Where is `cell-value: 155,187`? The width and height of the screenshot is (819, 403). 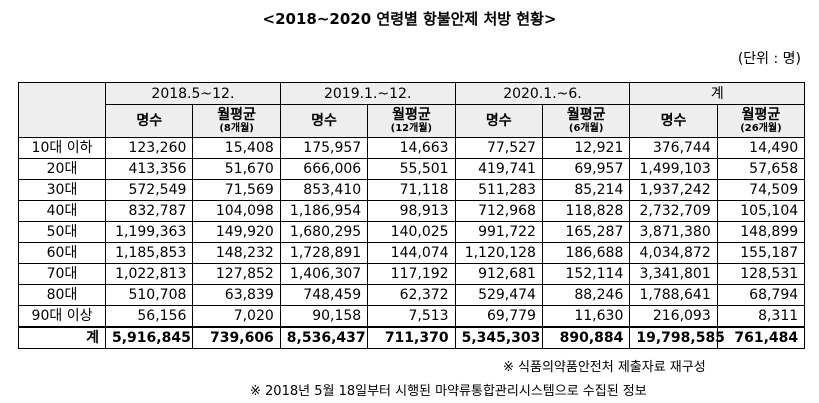
cell-value: 155,187 is located at coordinates (761, 253).